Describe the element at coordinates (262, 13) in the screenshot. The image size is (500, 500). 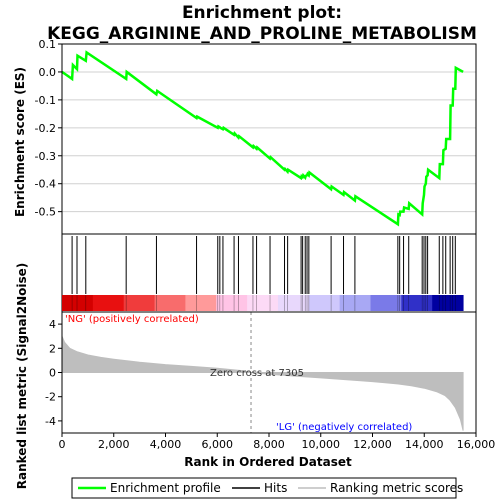
I see `chart-title-line1: Enrichment plot:` at that location.